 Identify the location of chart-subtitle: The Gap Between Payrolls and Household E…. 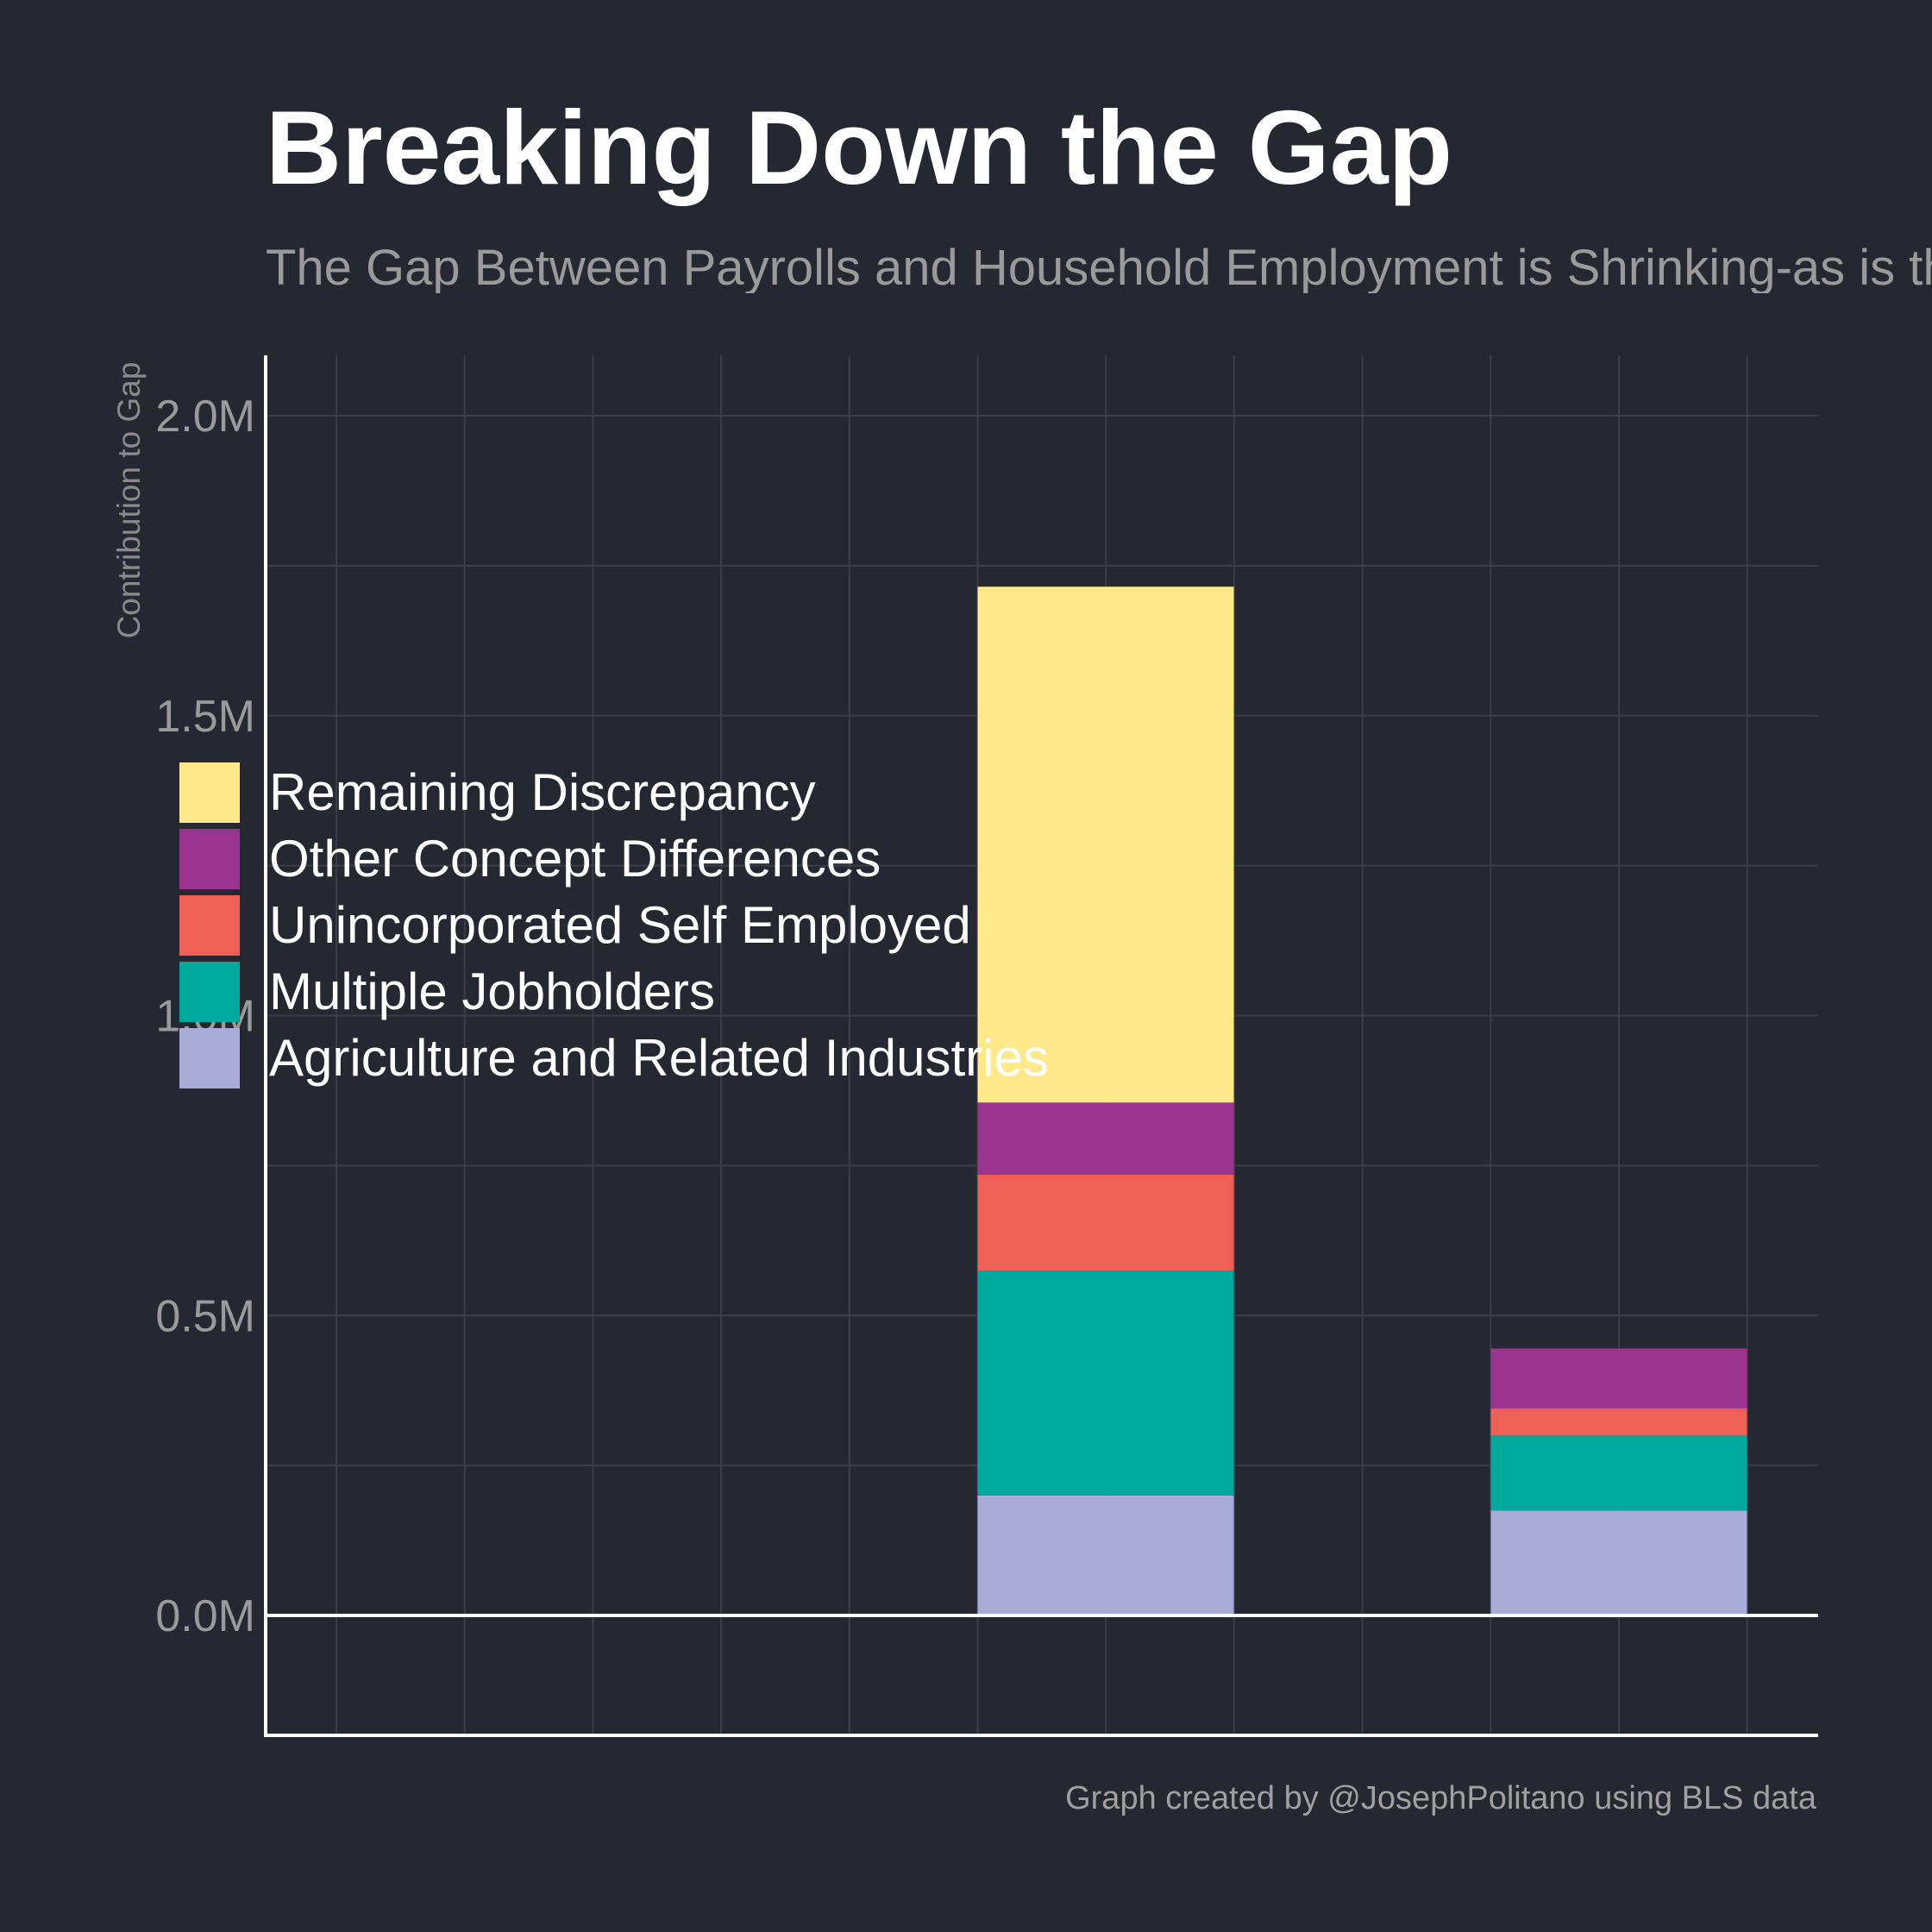
(1099, 268).